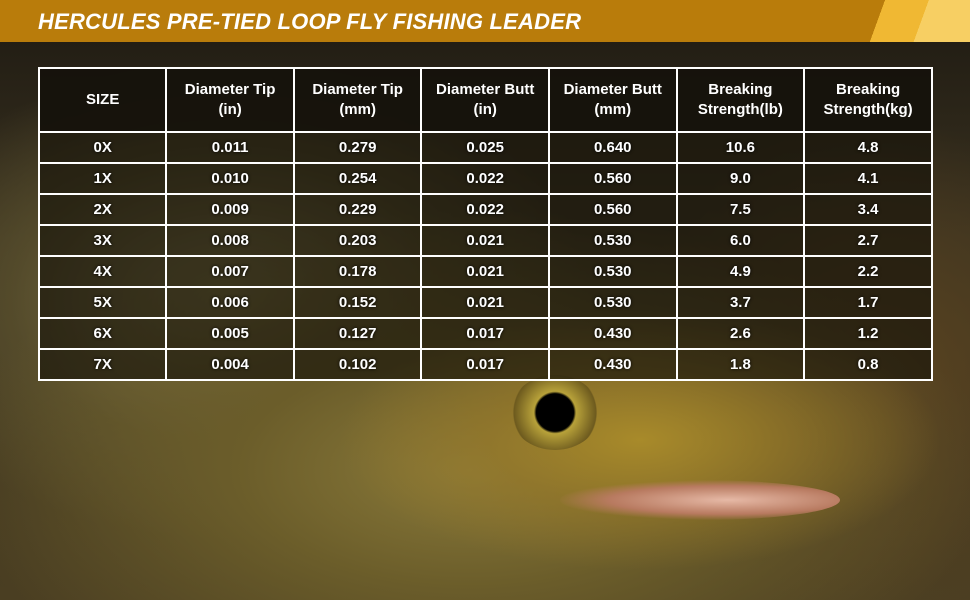 Image resolution: width=970 pixels, height=600 pixels. Describe the element at coordinates (357, 271) in the screenshot. I see `table-cell: 0.178` at that location.